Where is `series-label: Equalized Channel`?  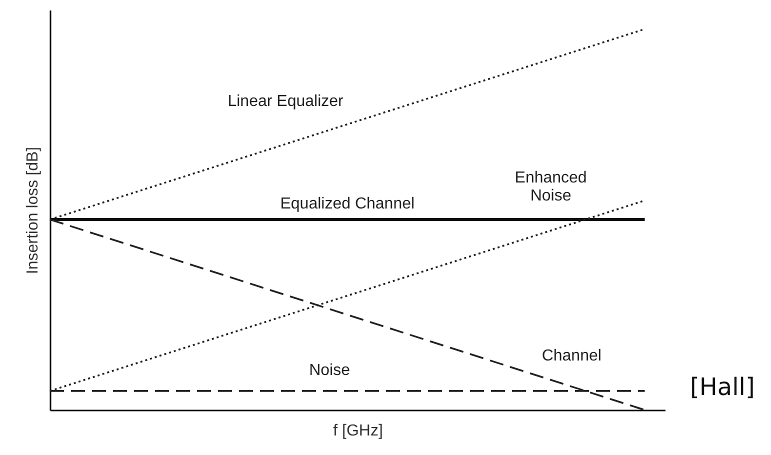
series-label: Equalized Channel is located at coordinates (347, 204).